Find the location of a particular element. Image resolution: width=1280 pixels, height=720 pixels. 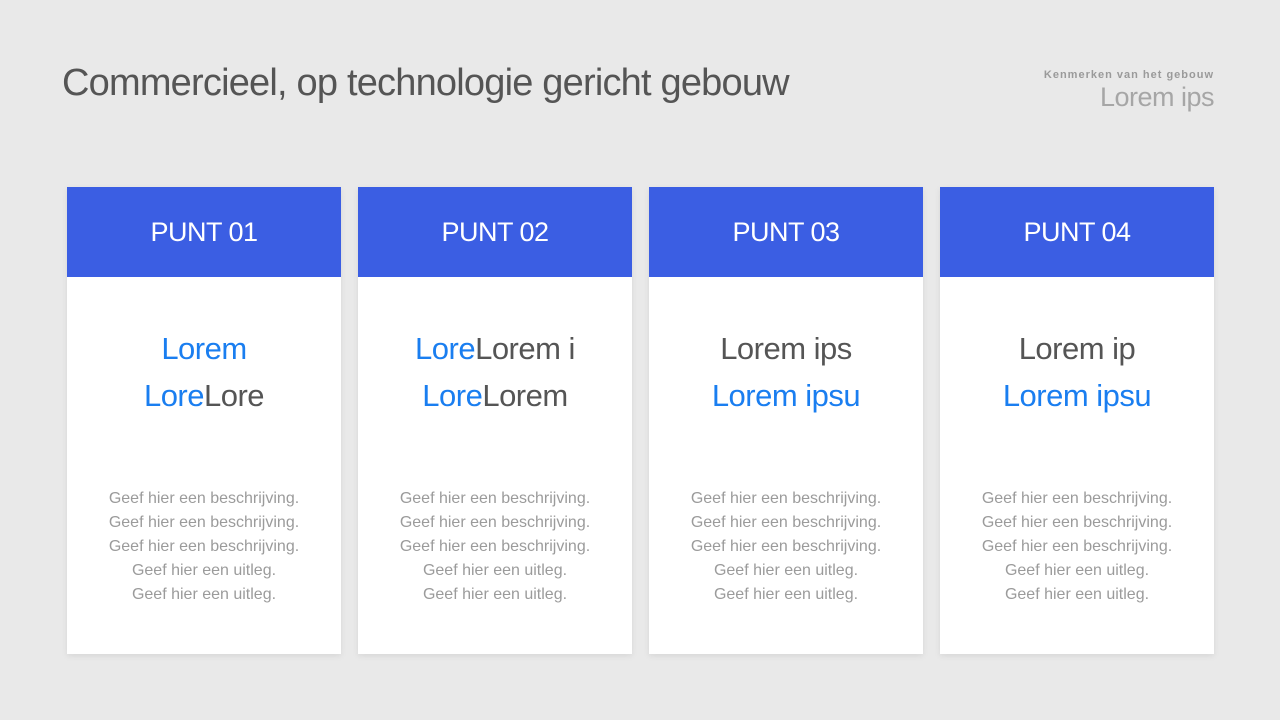

card-heading-segment: Lorem i is located at coordinates (525, 348).